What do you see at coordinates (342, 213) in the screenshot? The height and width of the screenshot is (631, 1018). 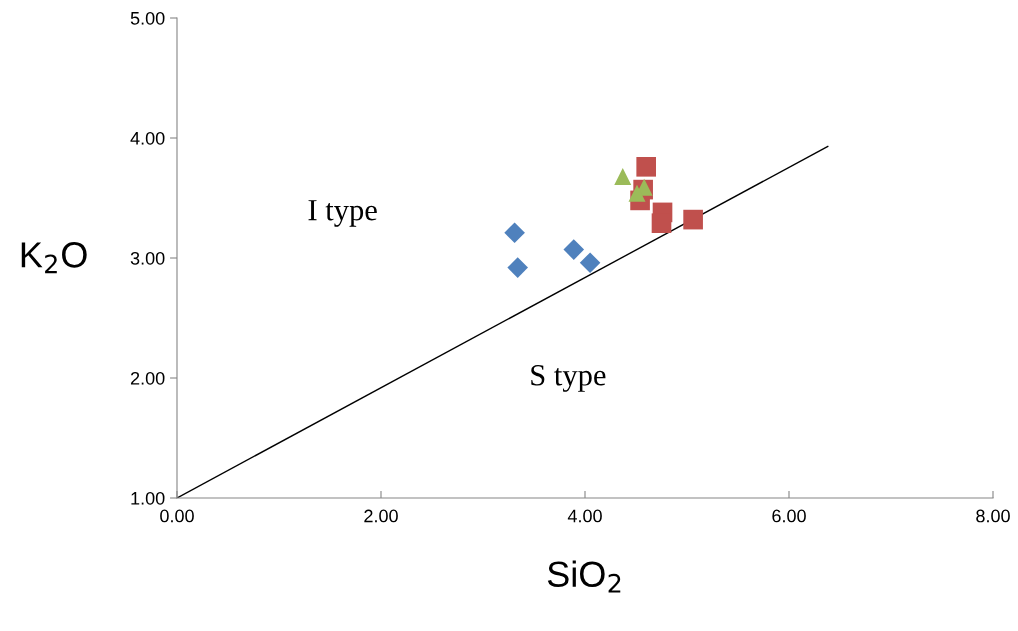 I see `annotation: I type` at bounding box center [342, 213].